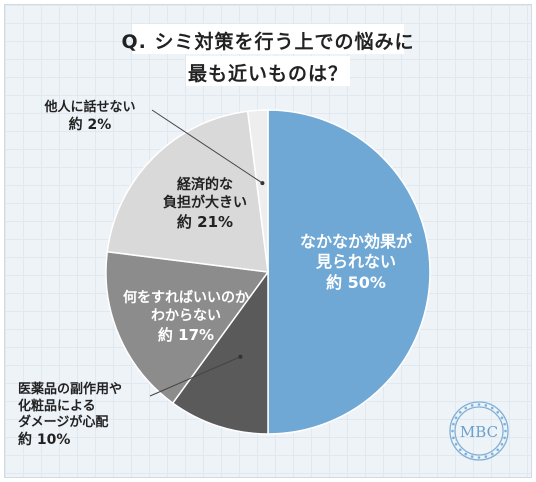 The height and width of the screenshot is (482, 536). Describe the element at coordinates (90, 124) in the screenshot. I see `slice-label-4-pct: 約 2%` at that location.